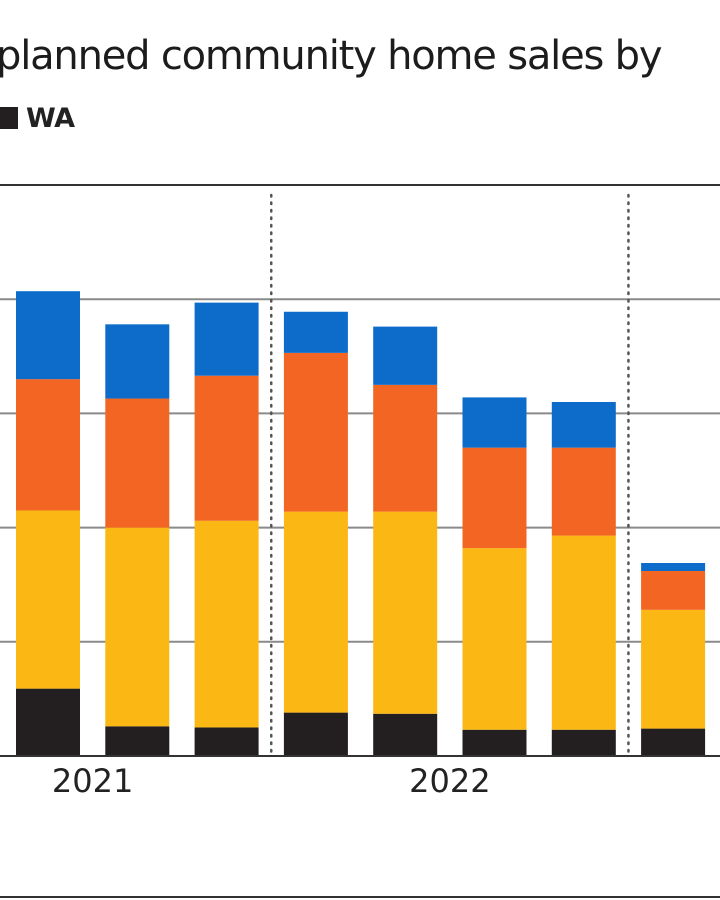 The height and width of the screenshot is (900, 720). Describe the element at coordinates (92, 781) in the screenshot. I see `x-tick-label-2021: 2021` at that location.